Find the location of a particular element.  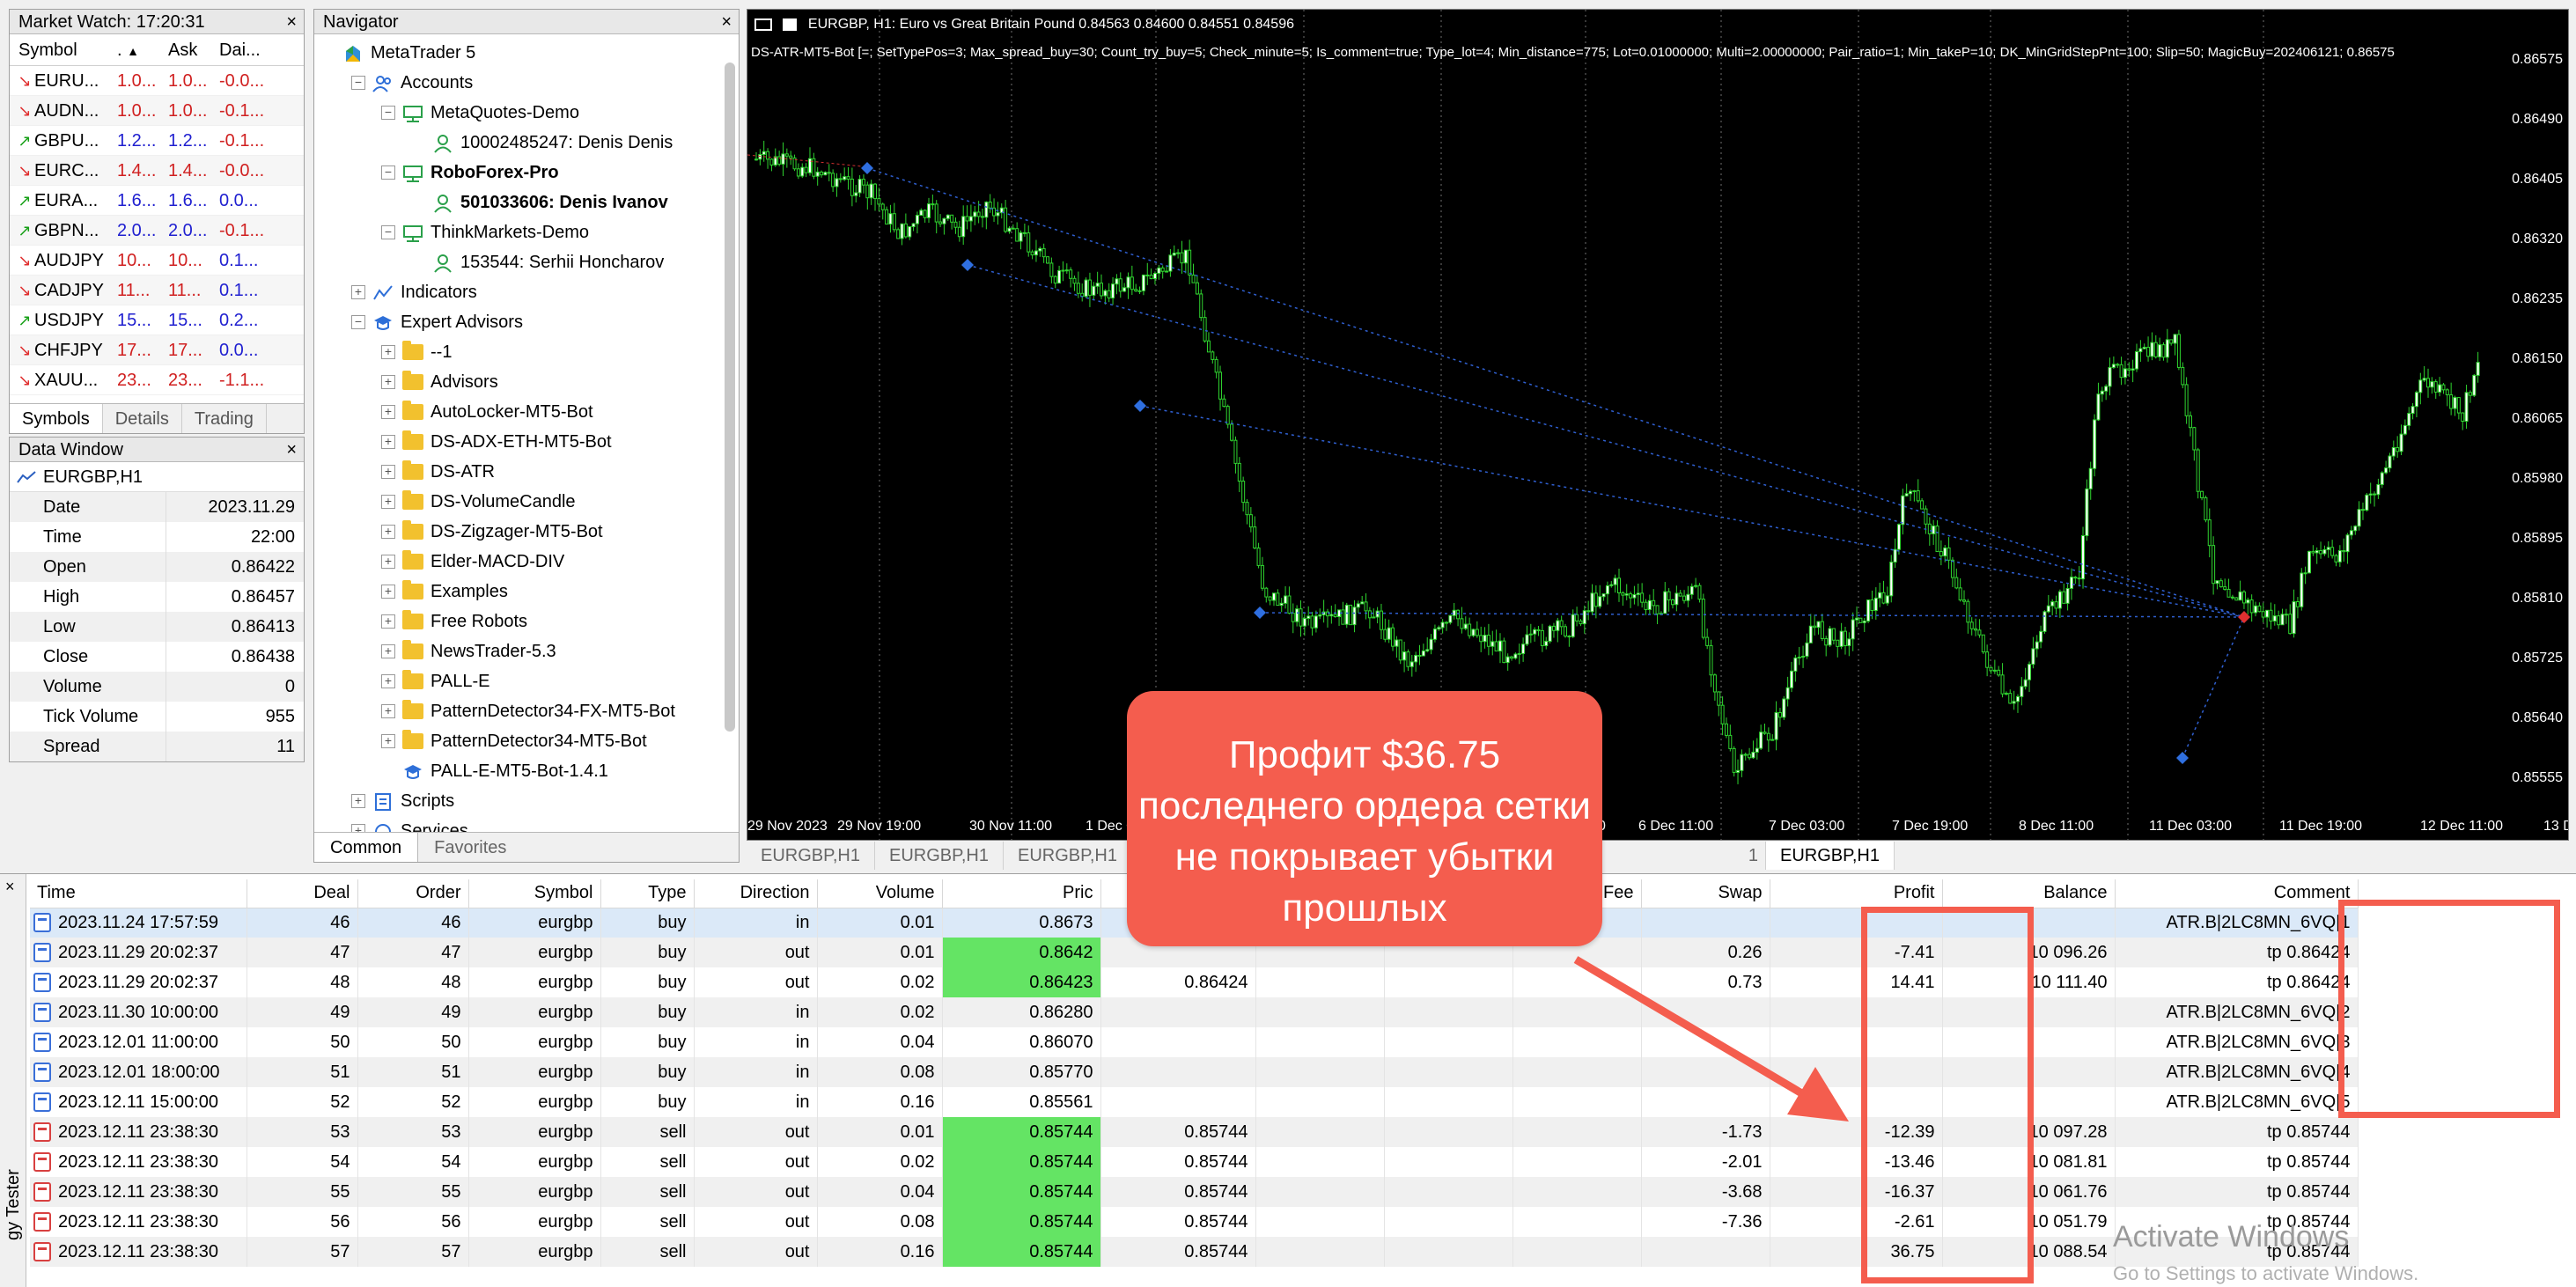

navigator-item: + Examples is located at coordinates (526, 592).